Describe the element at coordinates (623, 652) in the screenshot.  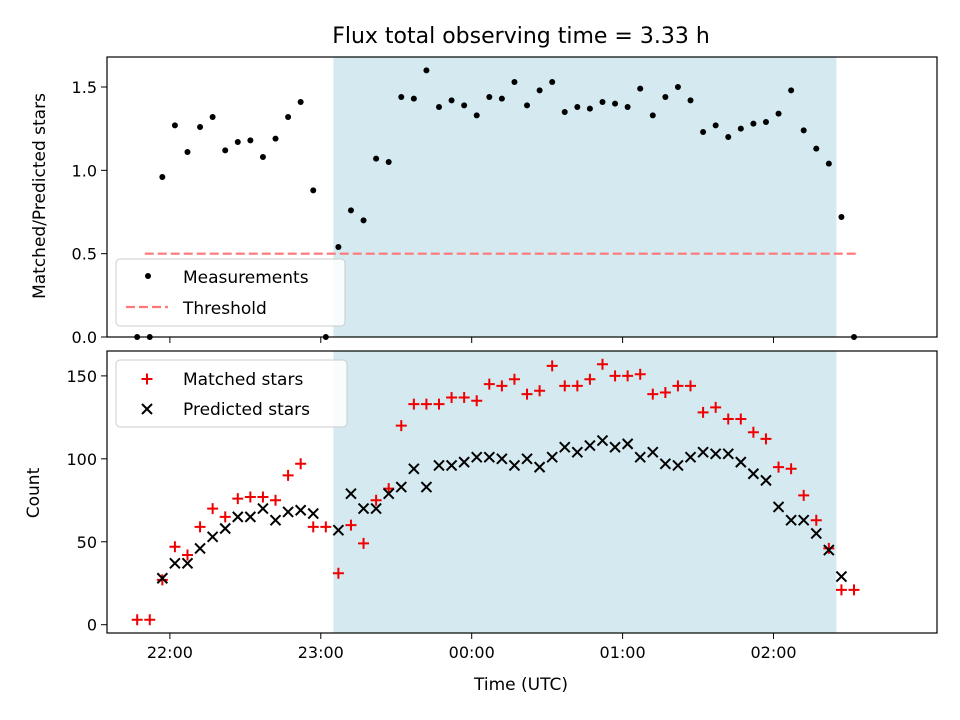
I see `x-tick-label: 01:00` at that location.